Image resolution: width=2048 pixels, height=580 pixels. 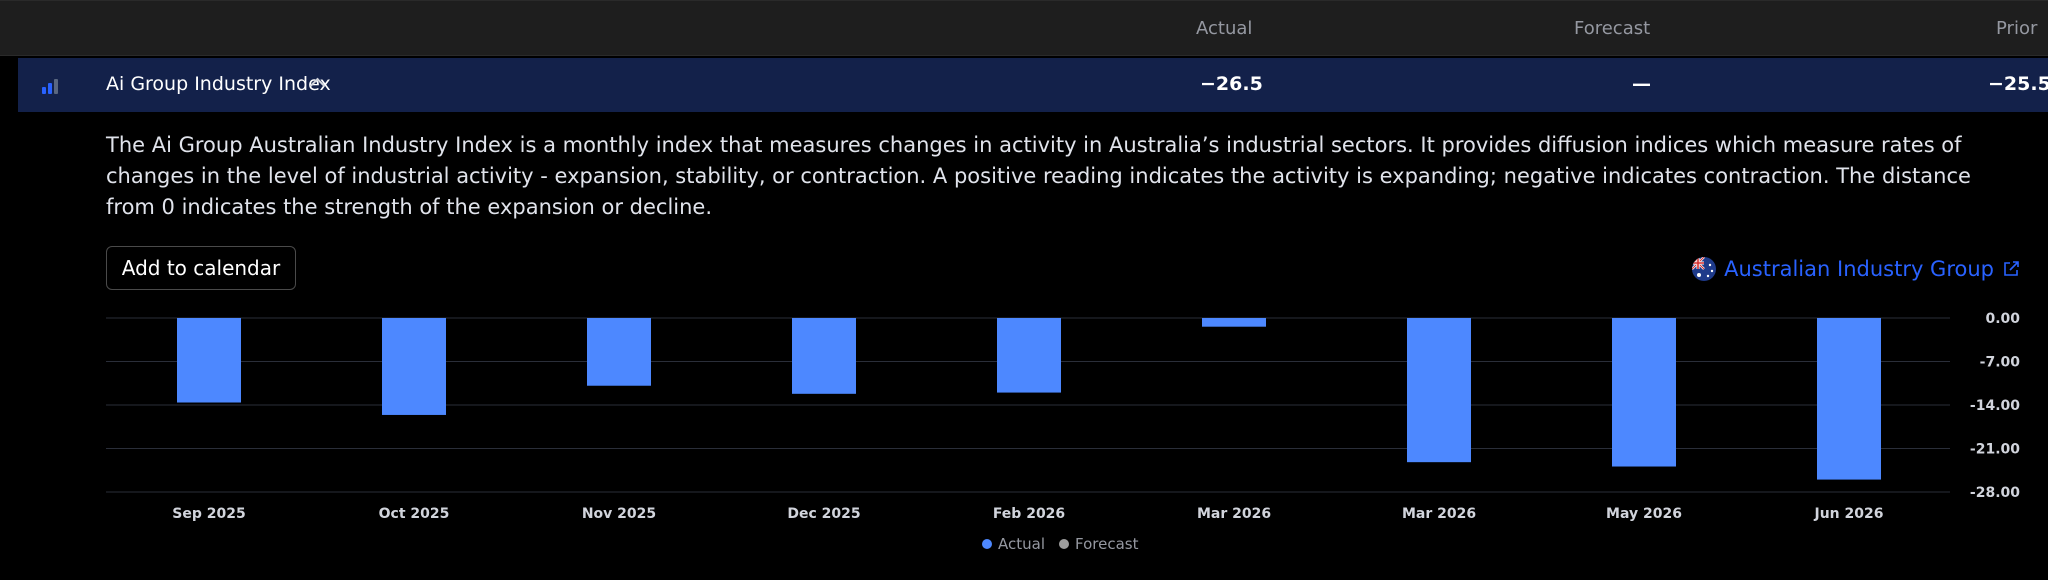 I want to click on event-row: Ai Group Industry Index −26.5 — −25.5, so click(x=1033, y=85).